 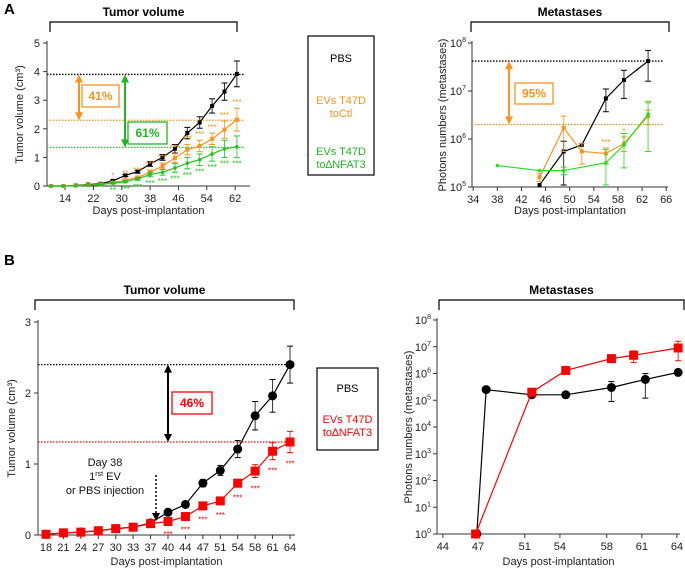 I want to click on series-pbs, so click(x=594, y=118).